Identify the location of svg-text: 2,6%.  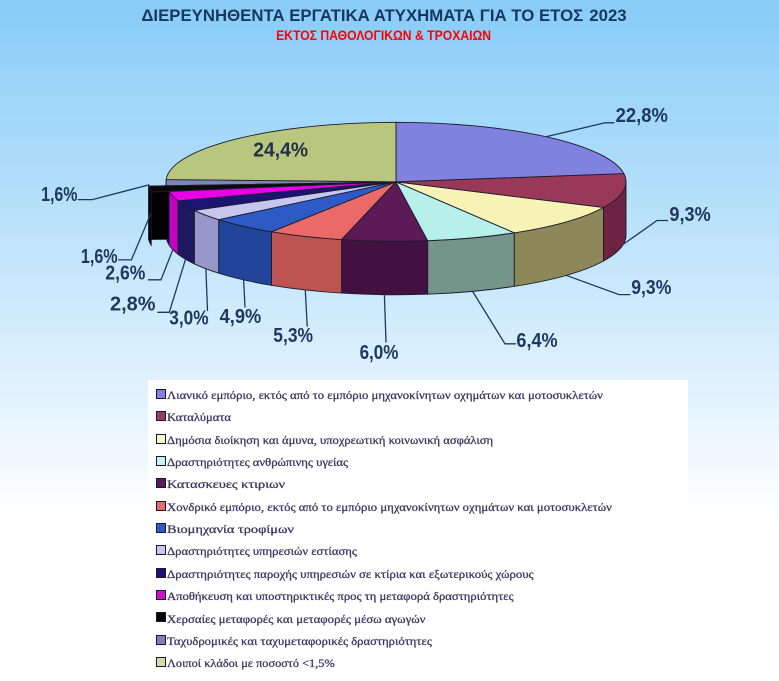
(125, 274).